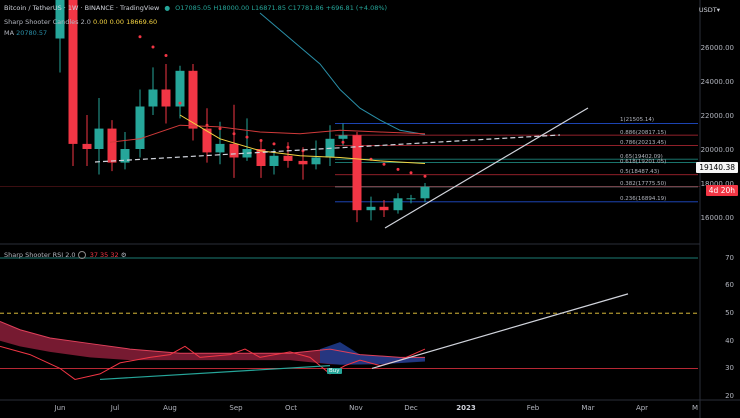  What do you see at coordinates (81, 255) in the screenshot?
I see `visibility-eye-icon` at bounding box center [81, 255].